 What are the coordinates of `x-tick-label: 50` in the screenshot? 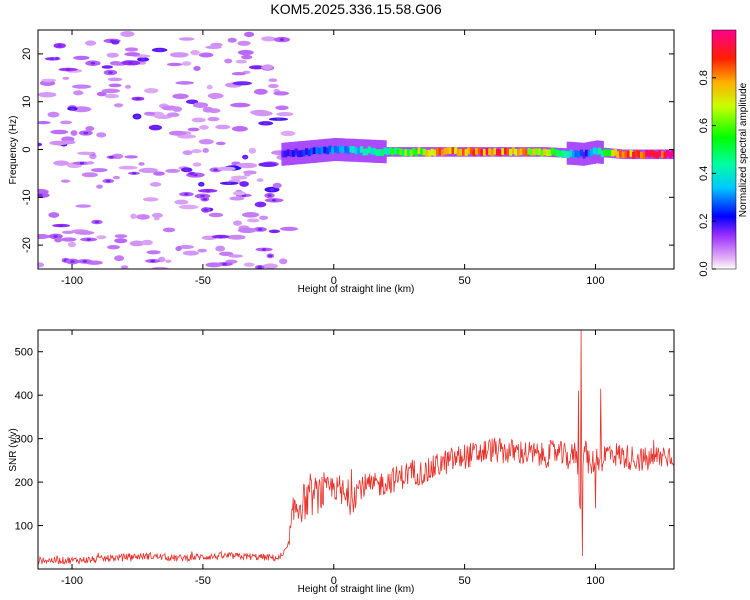 It's located at (464, 281).